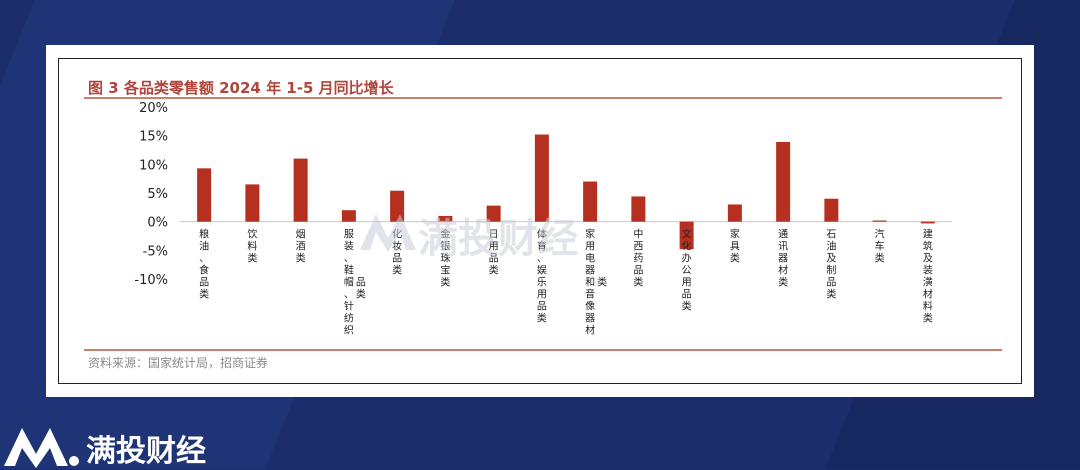 The width and height of the screenshot is (1080, 470). What do you see at coordinates (735, 246) in the screenshot?
I see `category-label: 家具类` at bounding box center [735, 246].